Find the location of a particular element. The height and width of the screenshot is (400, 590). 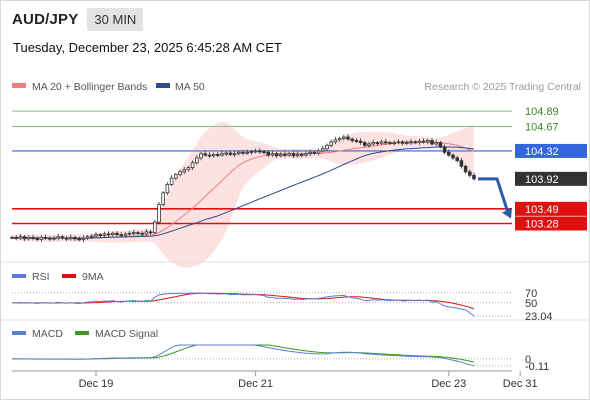

level-label-5: 103.28 is located at coordinates (542, 224).